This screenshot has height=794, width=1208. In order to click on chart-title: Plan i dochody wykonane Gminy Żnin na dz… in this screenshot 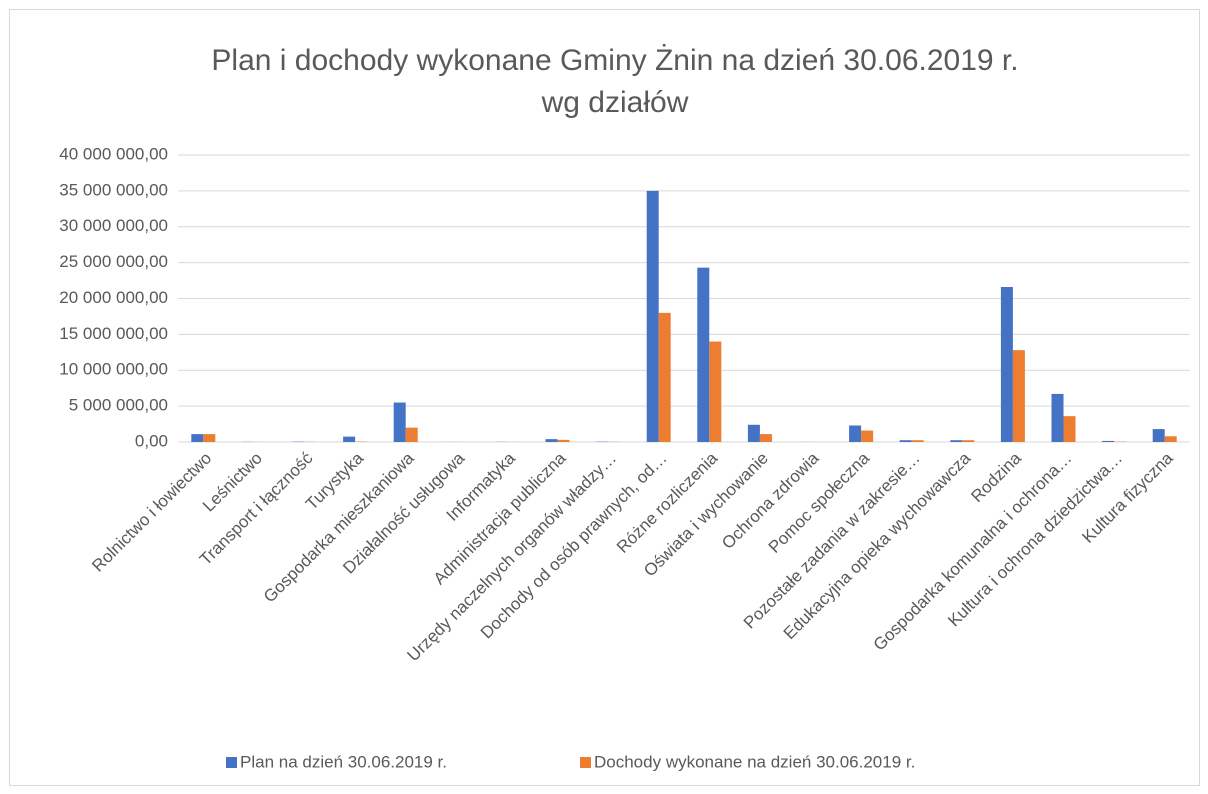, I will do `click(614, 60)`.